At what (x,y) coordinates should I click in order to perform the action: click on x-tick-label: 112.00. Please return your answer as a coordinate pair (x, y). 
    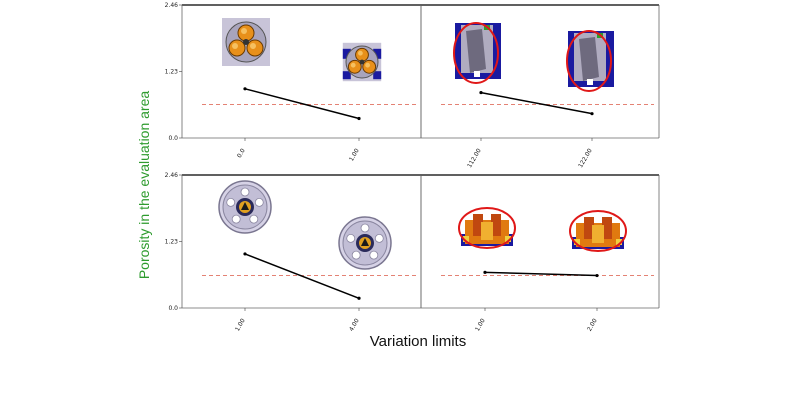
    Looking at the image, I should click on (474, 158).